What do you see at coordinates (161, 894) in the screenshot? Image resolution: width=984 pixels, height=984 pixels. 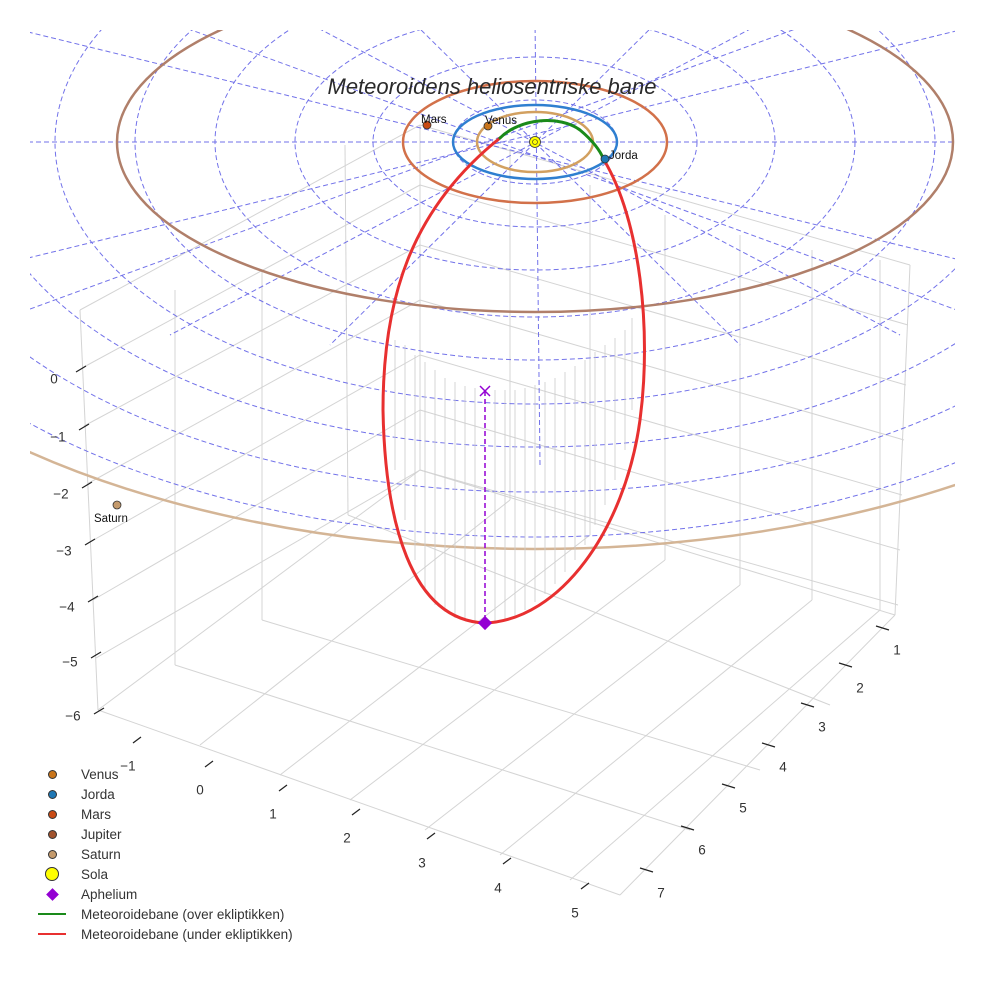 I see `legend-item-aphelium: Aphelium` at bounding box center [161, 894].